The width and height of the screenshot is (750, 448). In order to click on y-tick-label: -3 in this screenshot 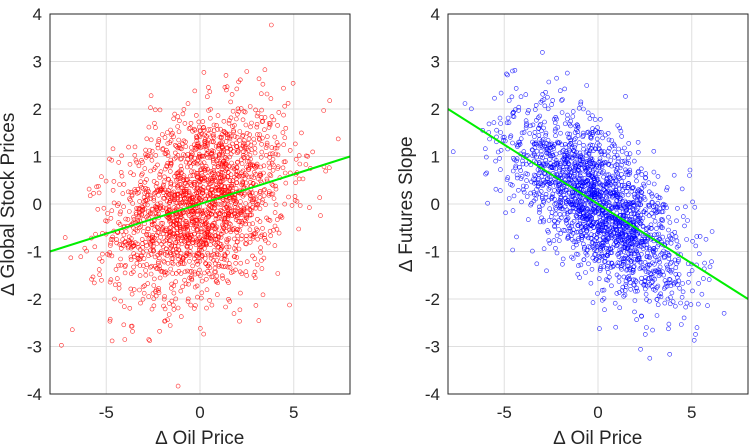, I will do `click(34, 347)`.